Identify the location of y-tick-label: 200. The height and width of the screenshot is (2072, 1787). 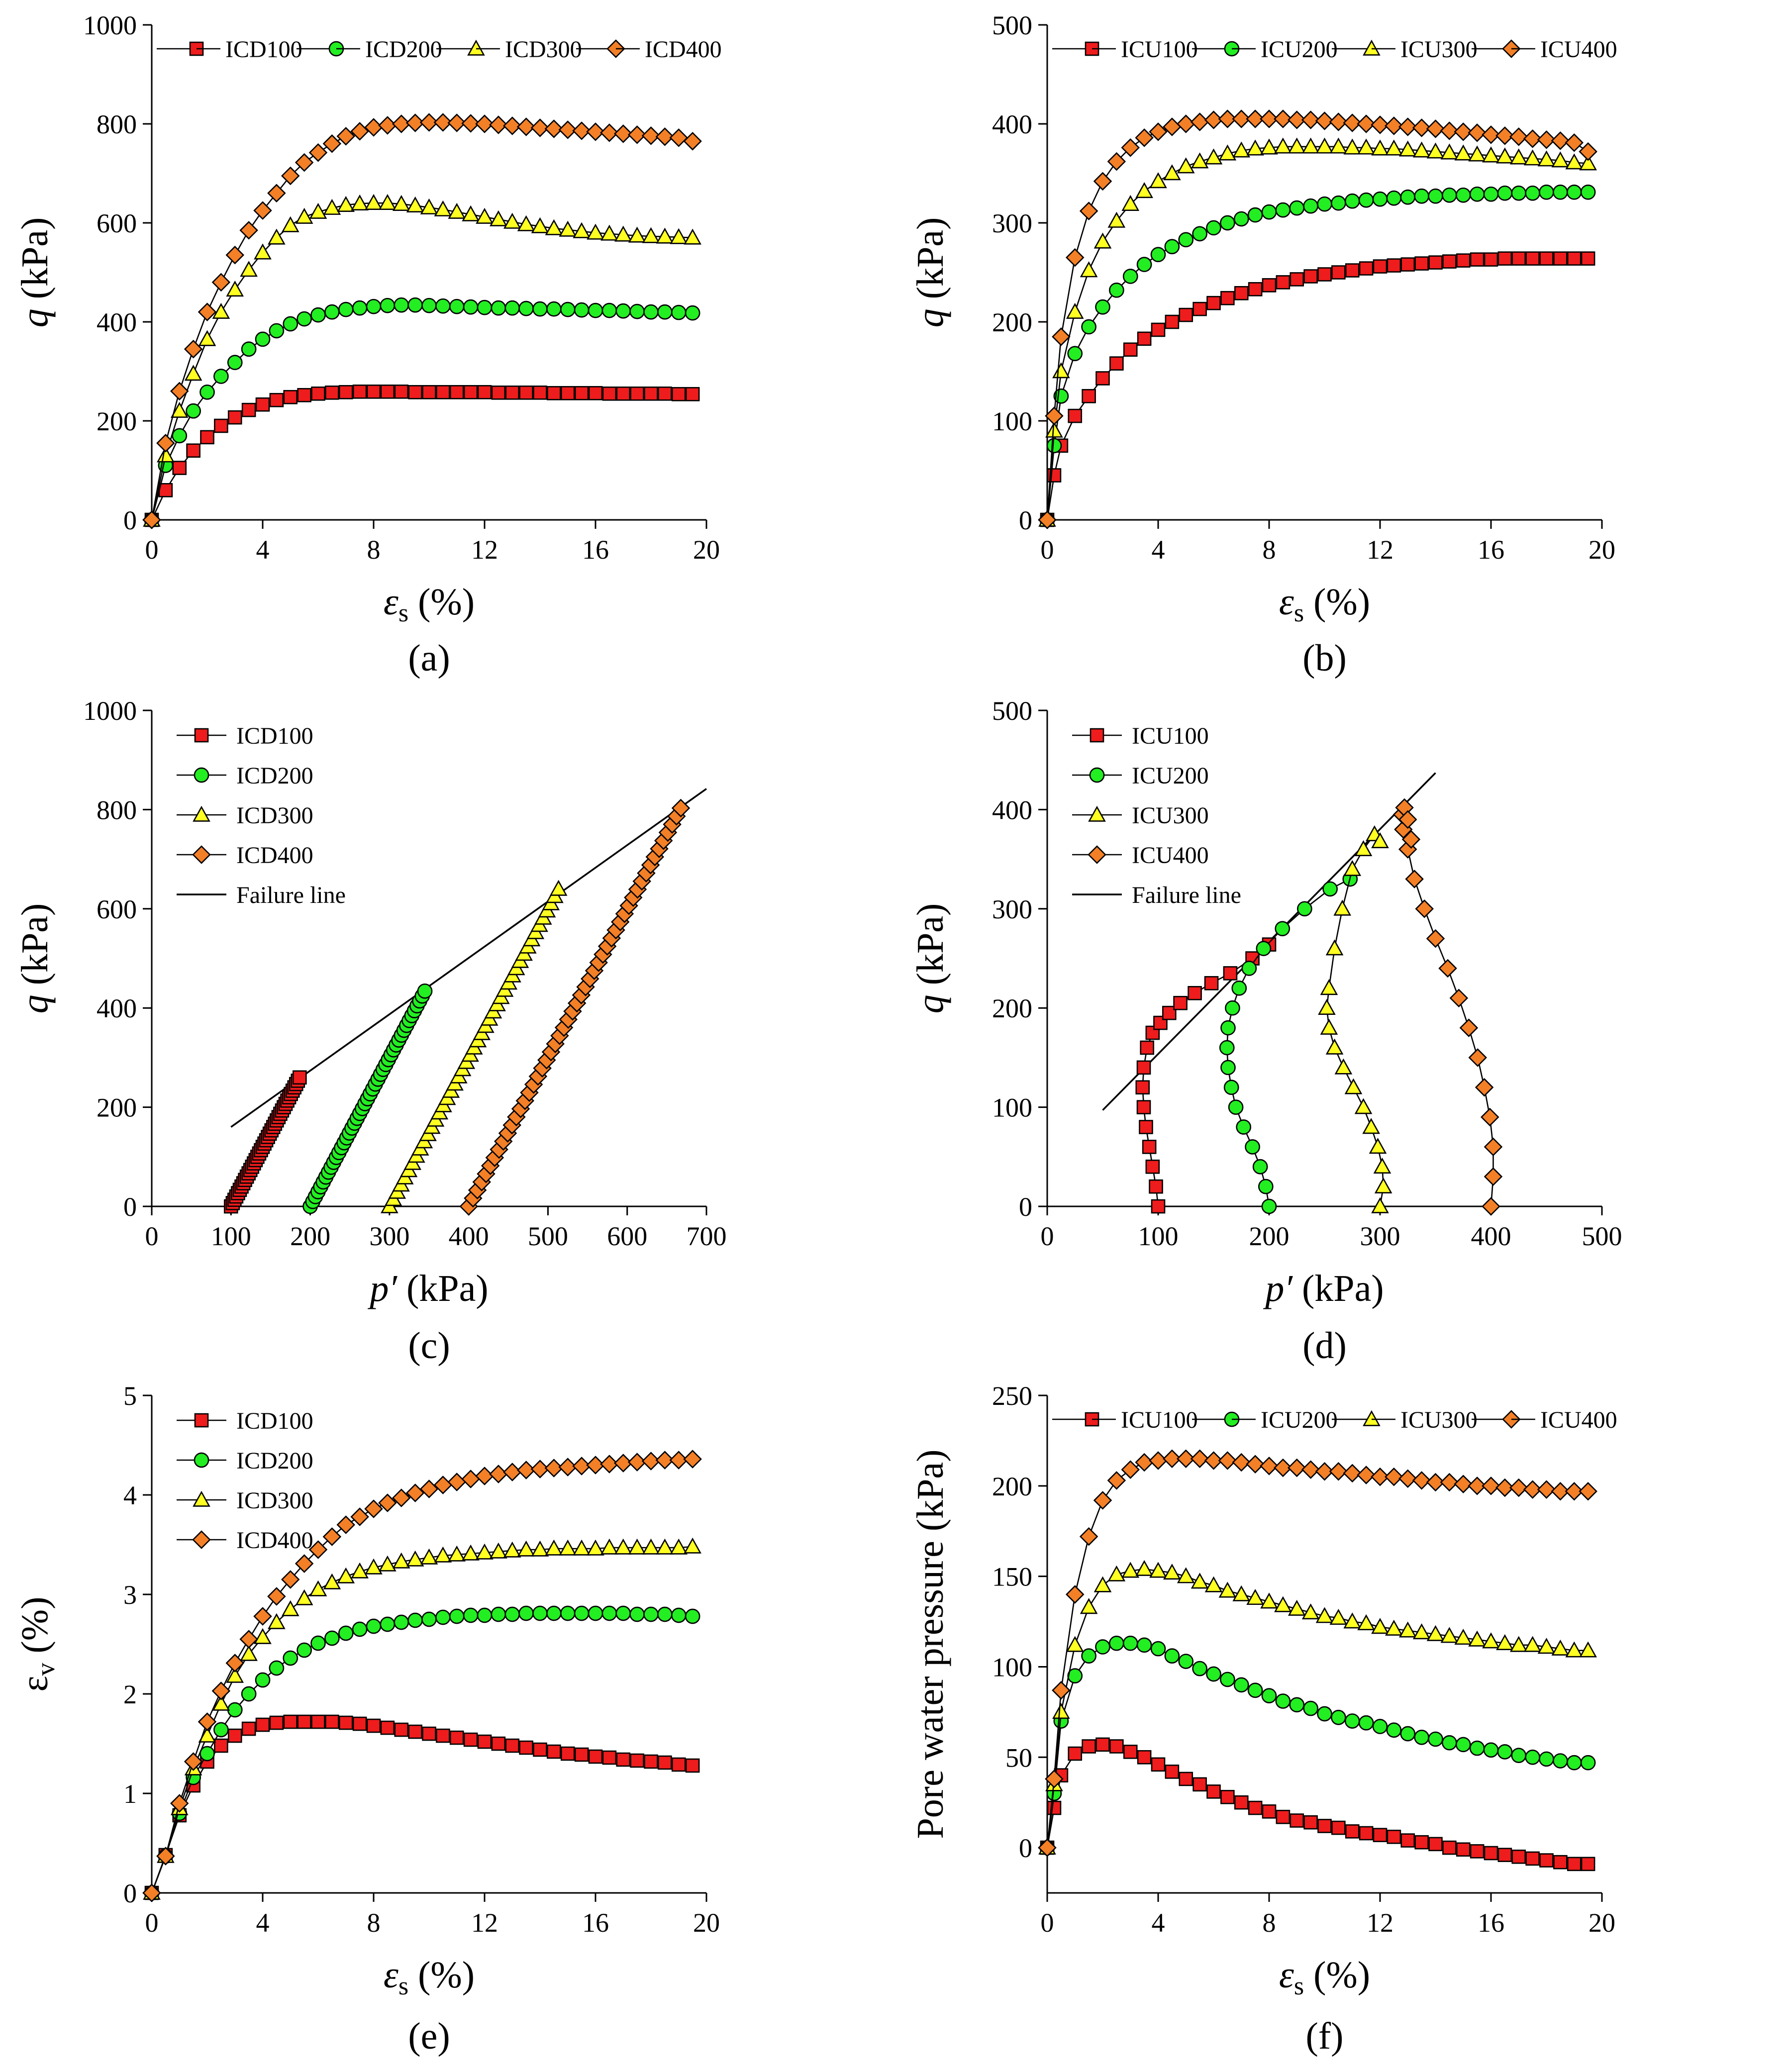
(1012, 1486).